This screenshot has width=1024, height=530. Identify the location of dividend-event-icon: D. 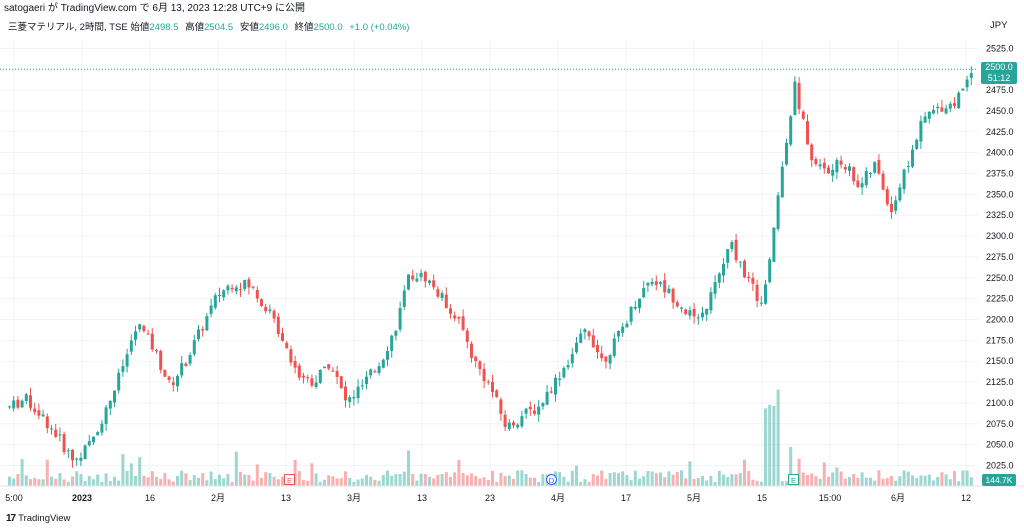
(551, 479).